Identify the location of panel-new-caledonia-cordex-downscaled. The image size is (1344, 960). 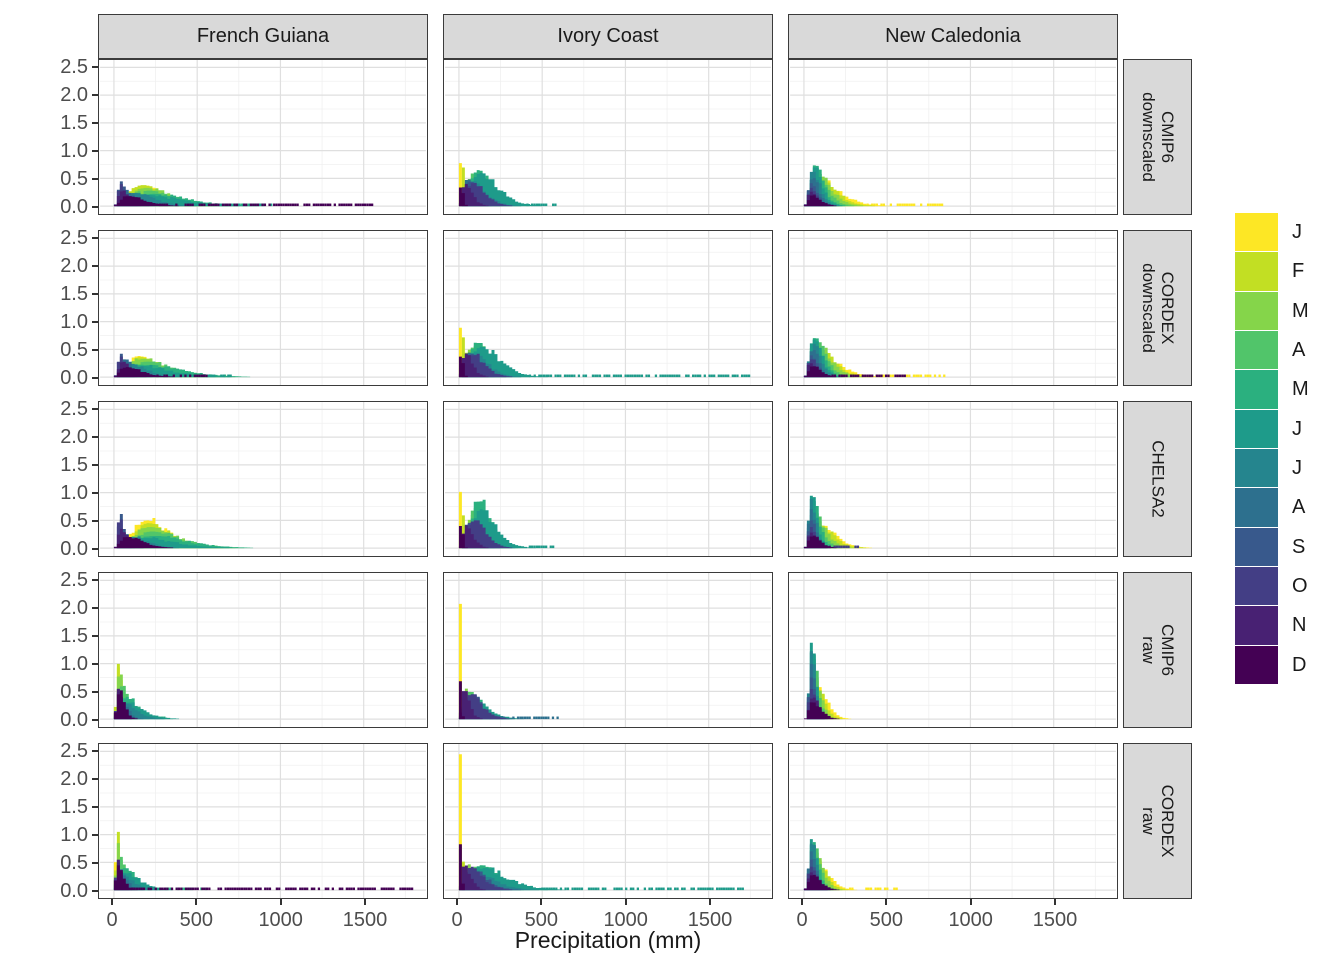
(953, 308).